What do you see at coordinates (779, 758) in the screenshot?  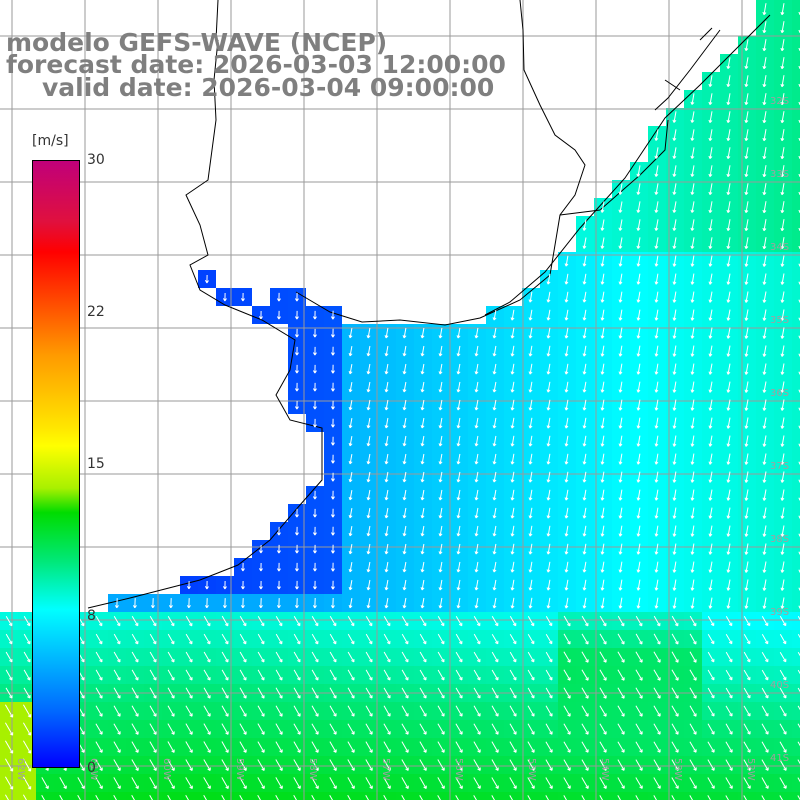 I see `lat-label: 41S` at bounding box center [779, 758].